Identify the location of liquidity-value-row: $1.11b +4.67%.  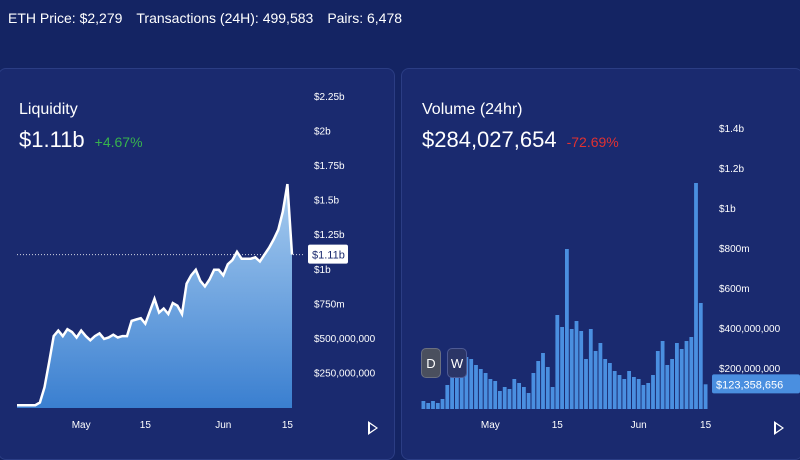
(81, 140).